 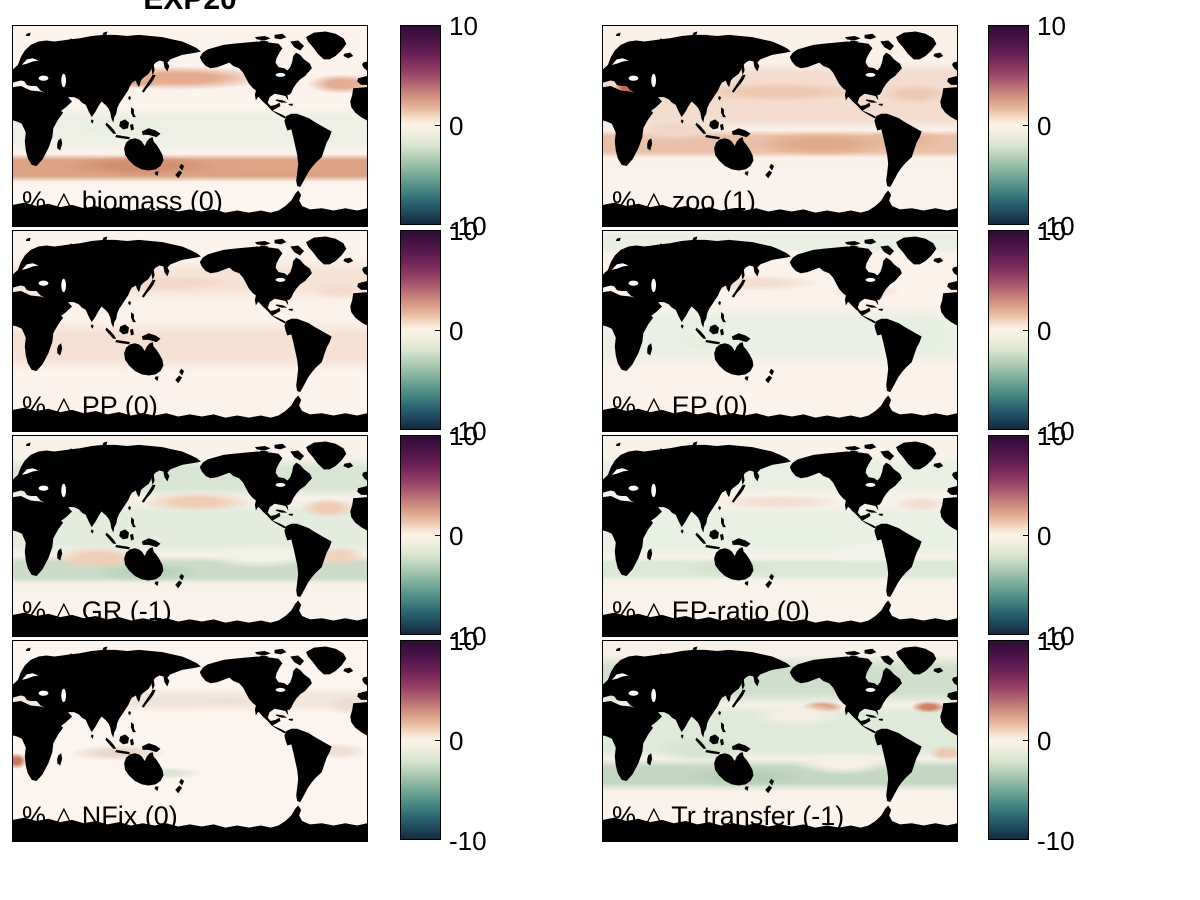 I want to click on panel-label: % △ NFix (0), so click(x=100, y=816).